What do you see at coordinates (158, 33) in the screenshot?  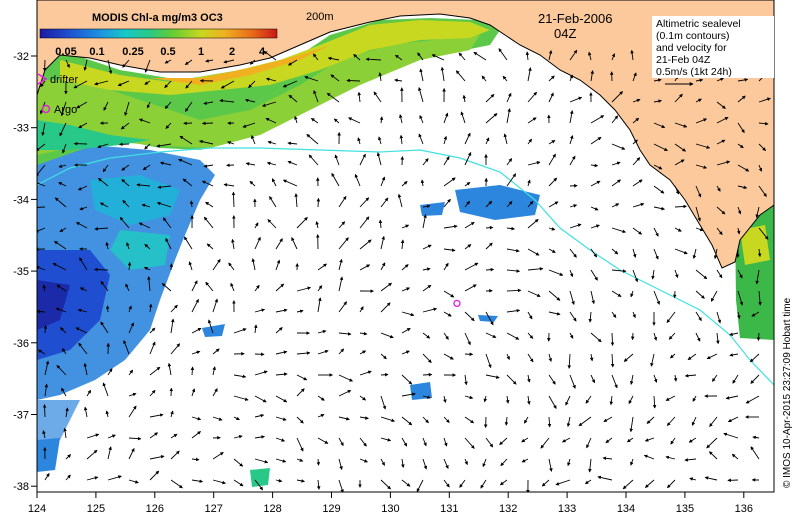 I see `colorbar-gradient` at bounding box center [158, 33].